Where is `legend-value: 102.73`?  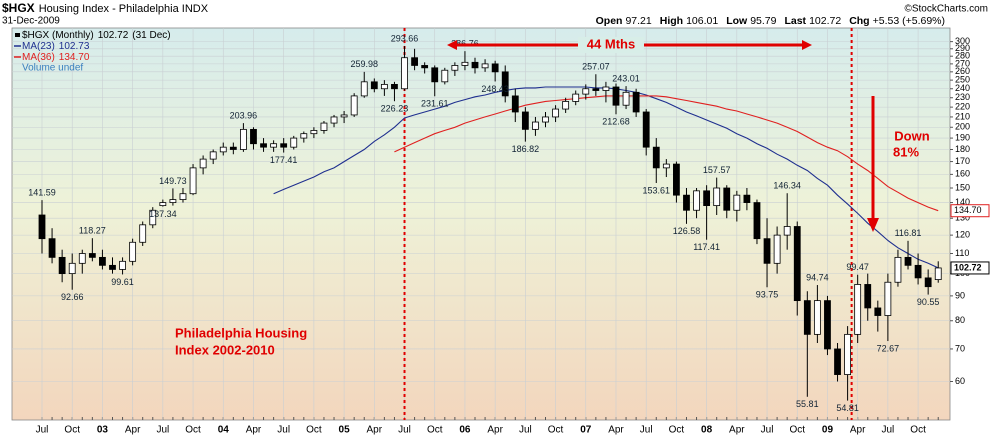
legend-value: 102.73 is located at coordinates (74, 46).